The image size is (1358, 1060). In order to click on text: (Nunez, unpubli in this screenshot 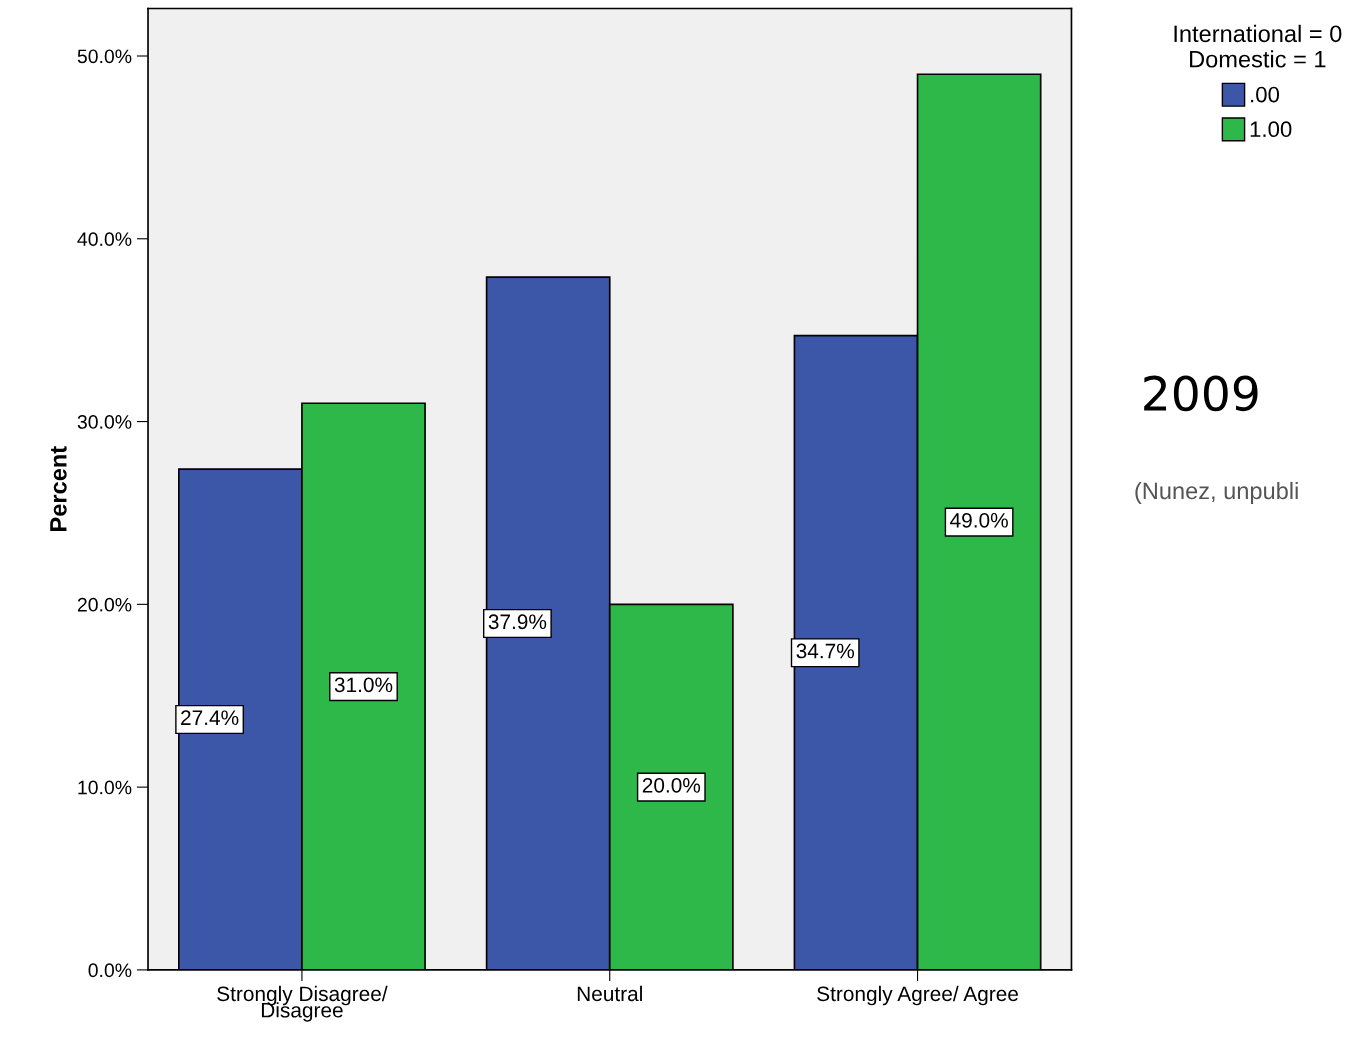, I will do `click(1216, 492)`.